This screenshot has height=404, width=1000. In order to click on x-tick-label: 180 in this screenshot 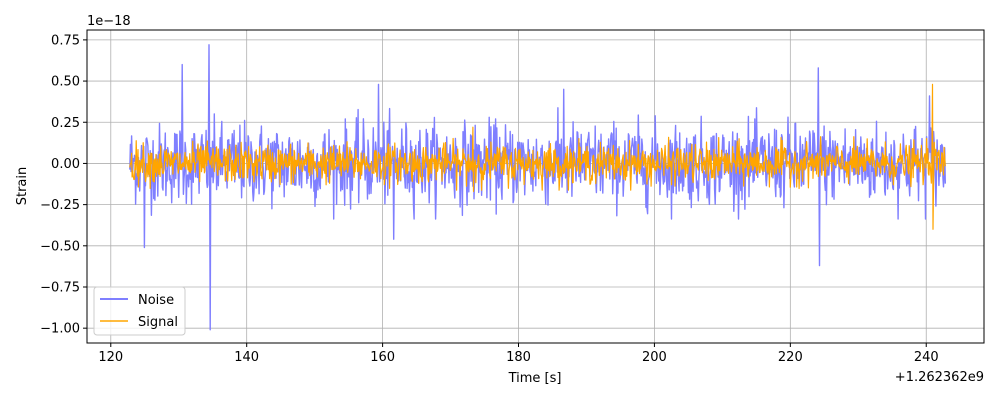, I will do `click(518, 357)`.